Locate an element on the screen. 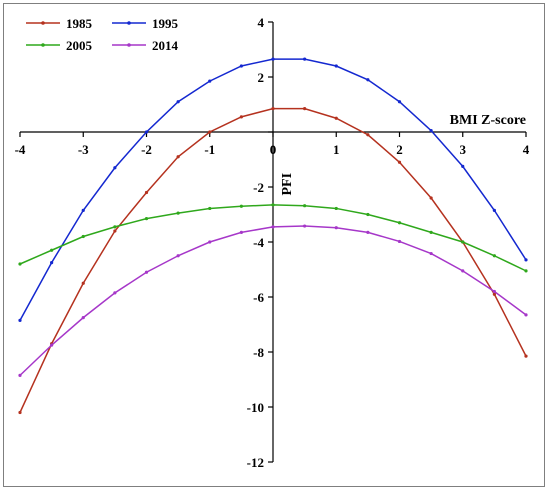 The height and width of the screenshot is (491, 550). y-tick-label: 4 is located at coordinates (261, 22).